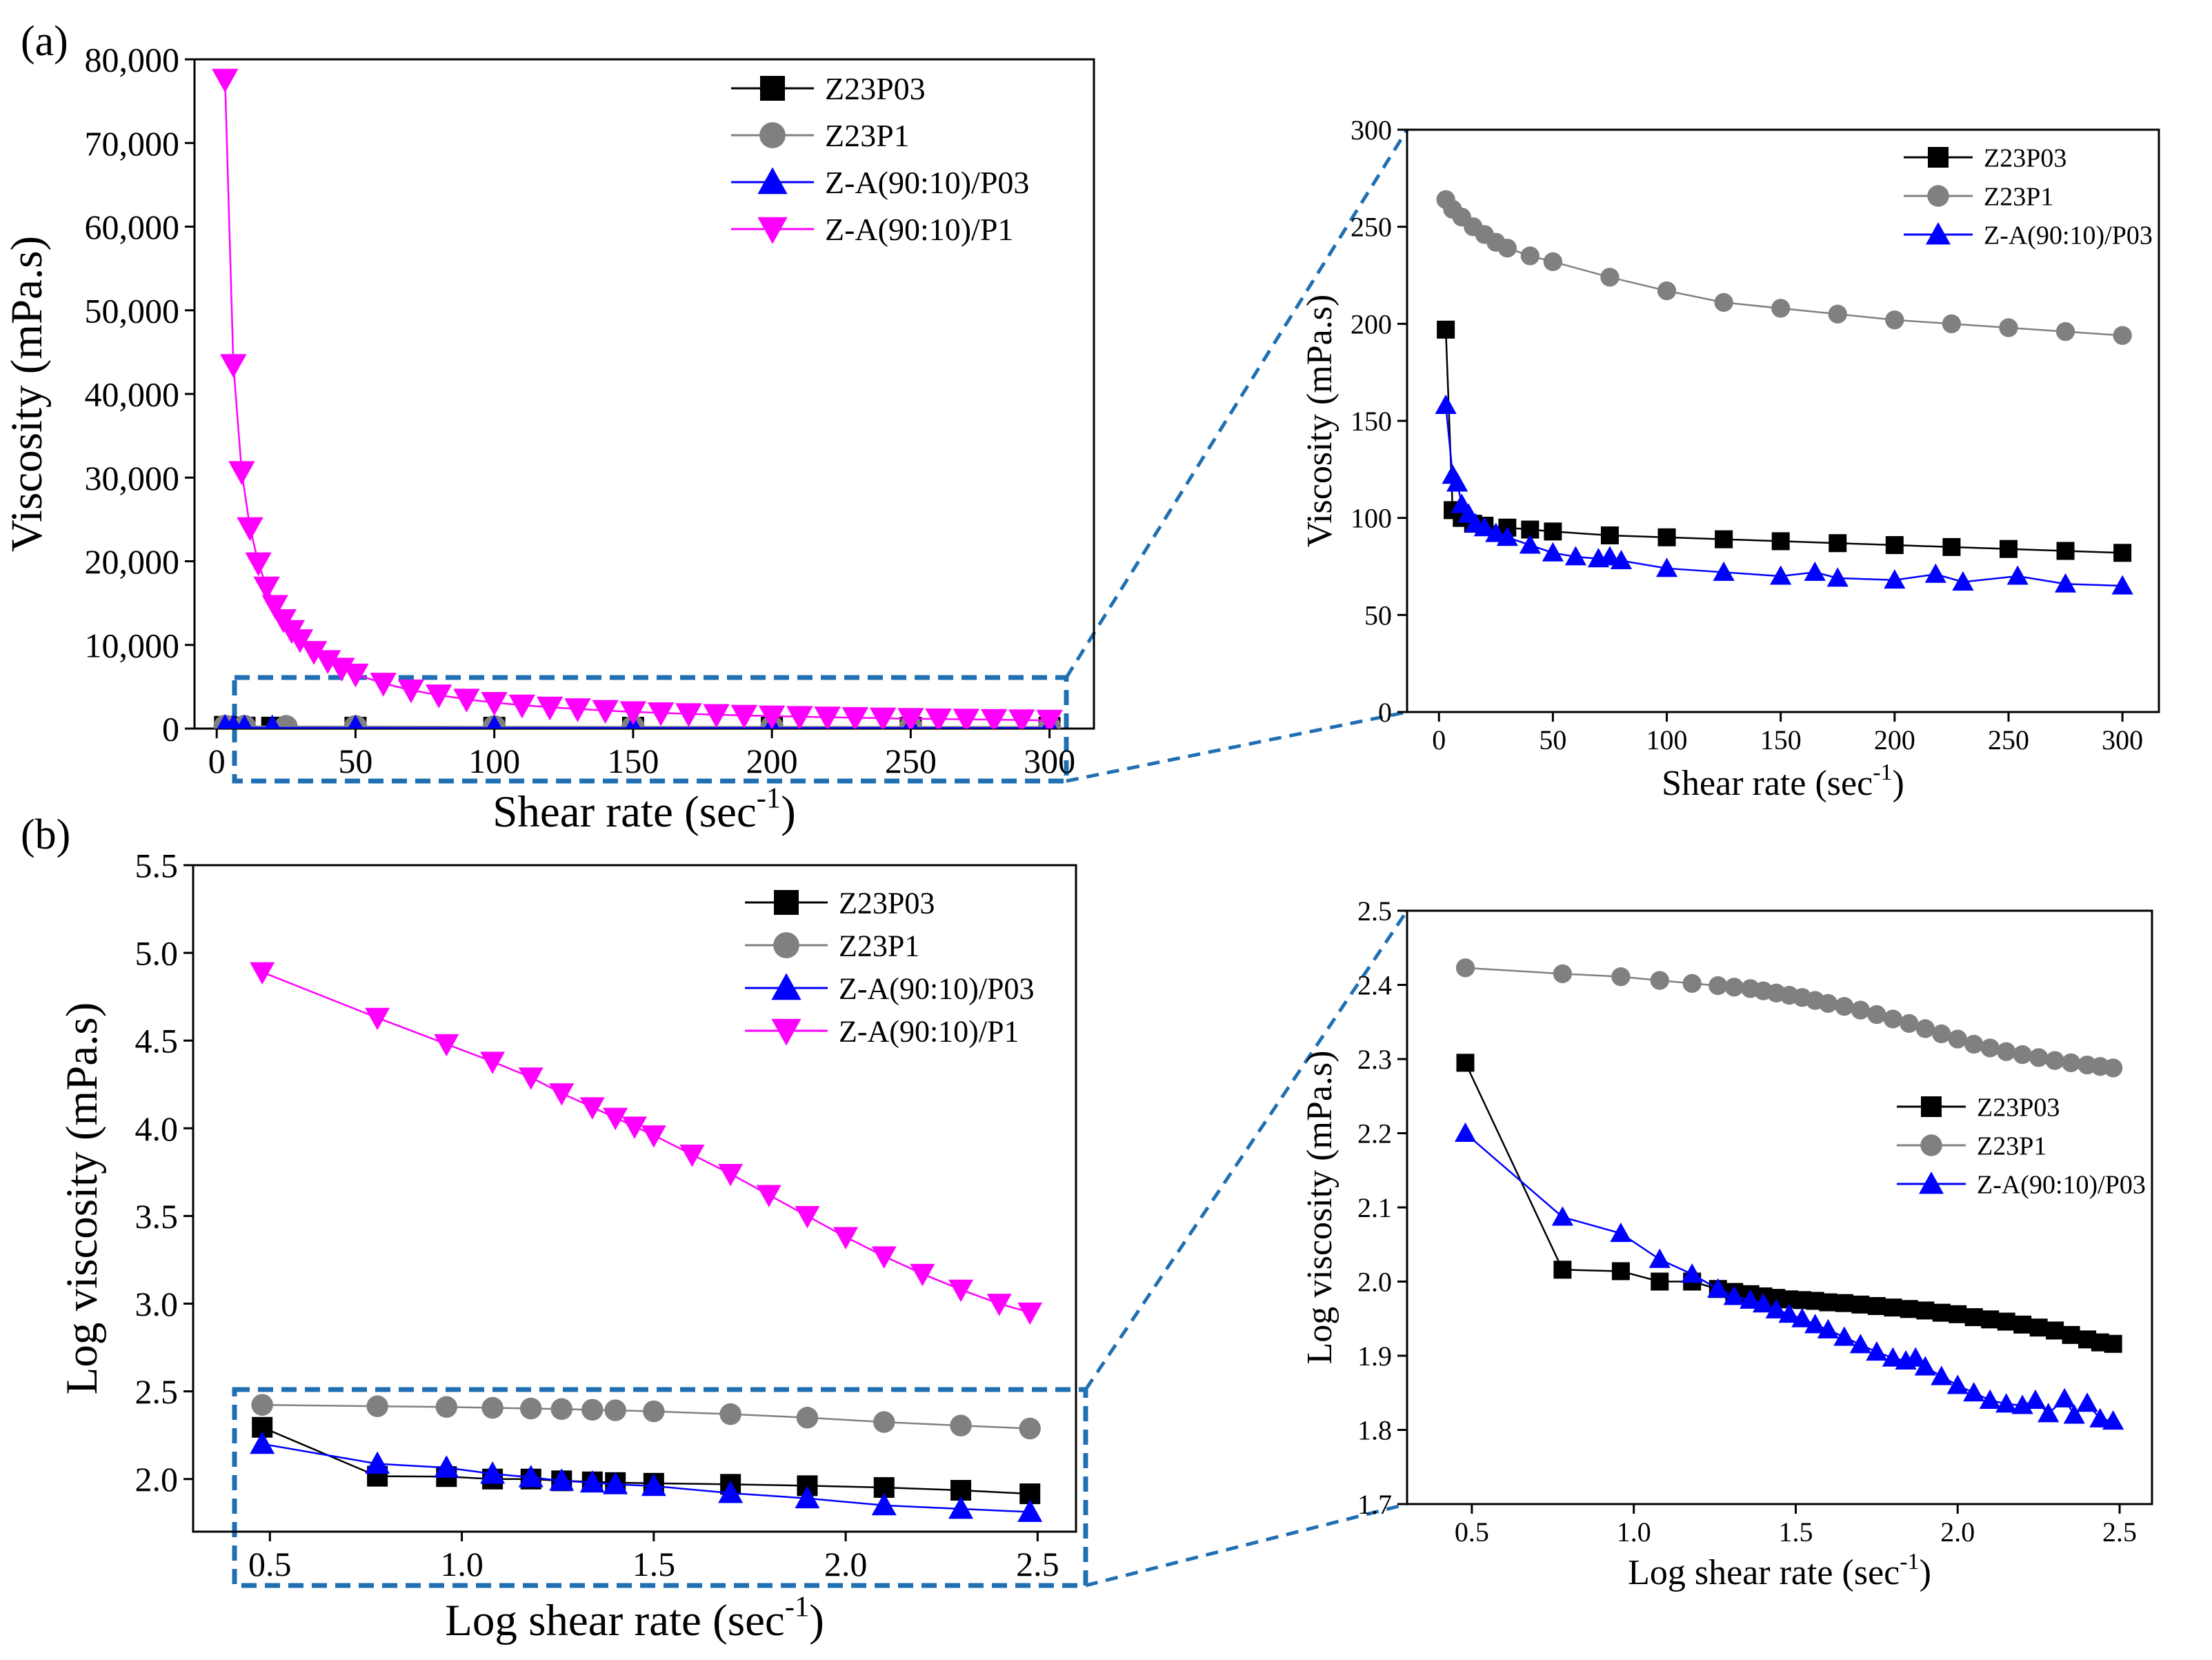 The width and height of the screenshot is (2212, 1660). I want to click on legend-item-z23p03: Z23P03, so click(828, 88).